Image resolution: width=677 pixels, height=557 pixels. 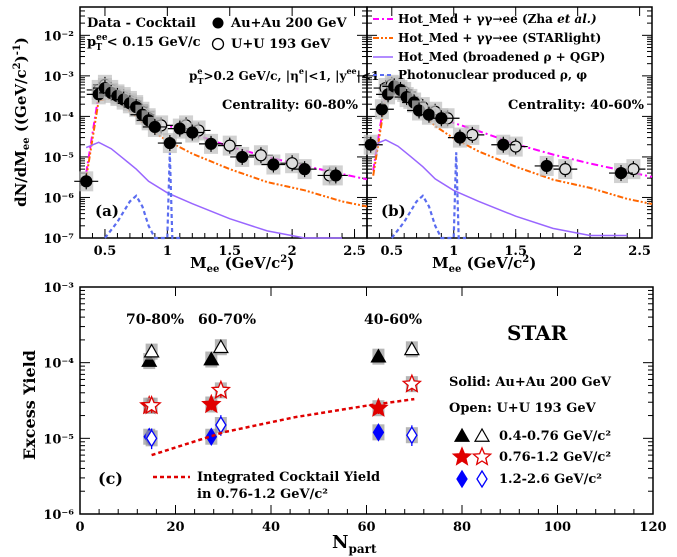 I want to click on panel-a-centrality: Centrality: 60-80%, so click(x=290, y=105).